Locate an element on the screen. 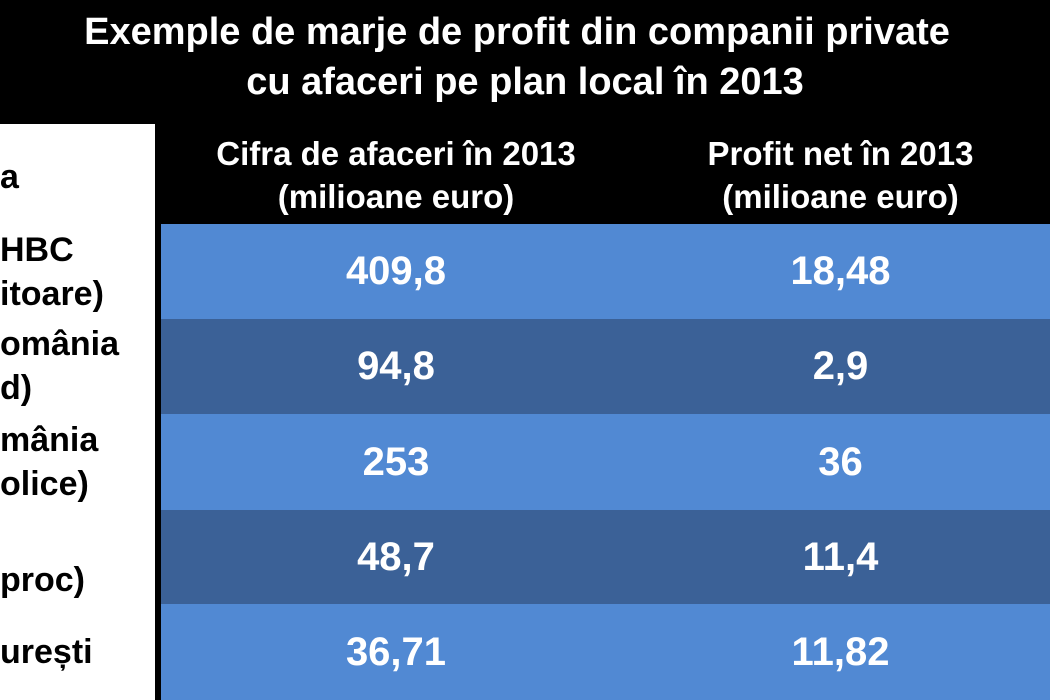 This screenshot has width=1050, height=700. title-line-2: cu afaceri pe plan local în 2013 is located at coordinates (525, 82).